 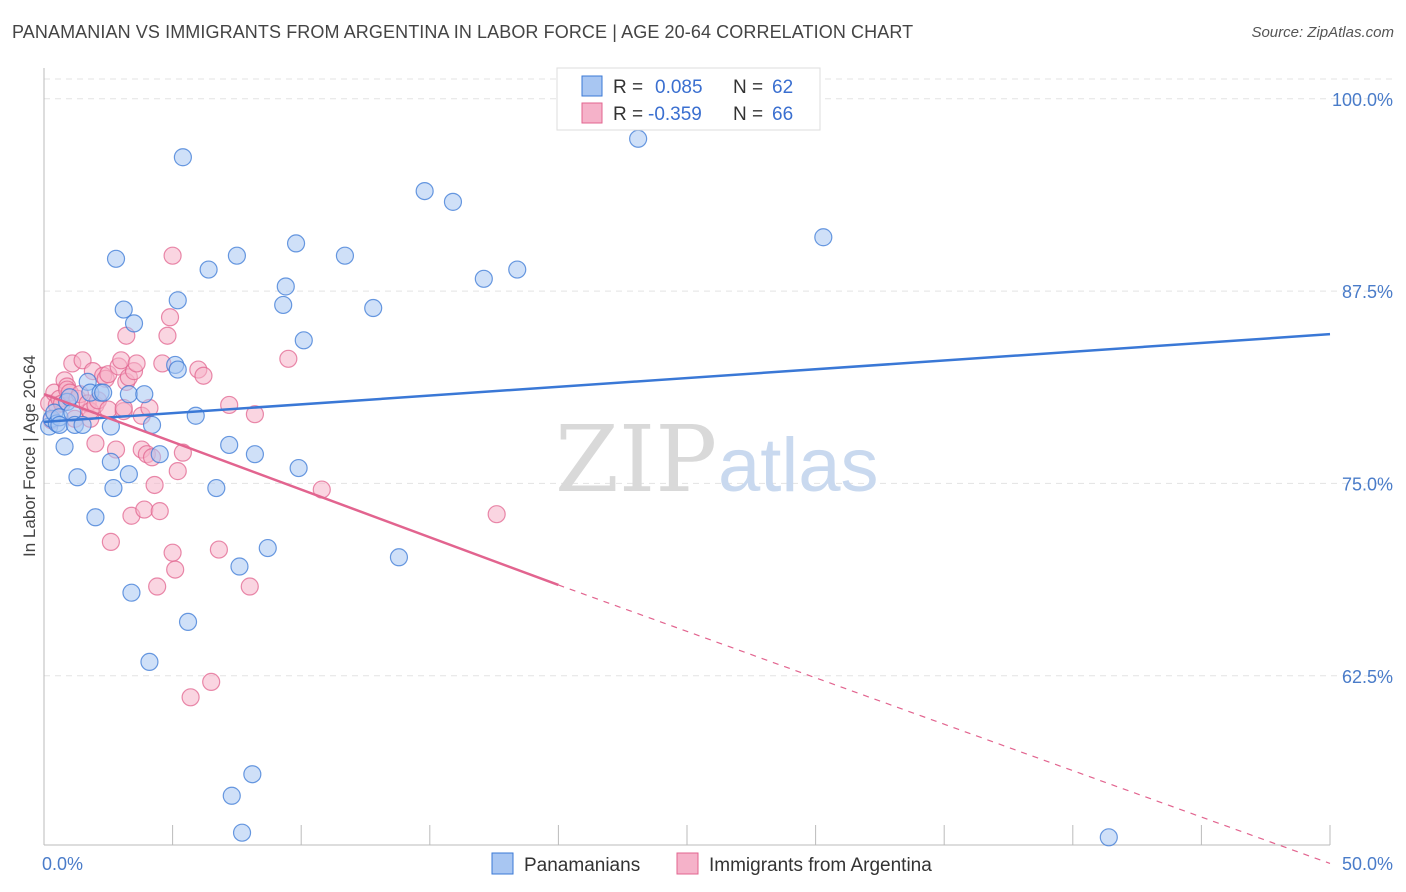 I want to click on legend-r-label-blue: R =, so click(x=628, y=87).